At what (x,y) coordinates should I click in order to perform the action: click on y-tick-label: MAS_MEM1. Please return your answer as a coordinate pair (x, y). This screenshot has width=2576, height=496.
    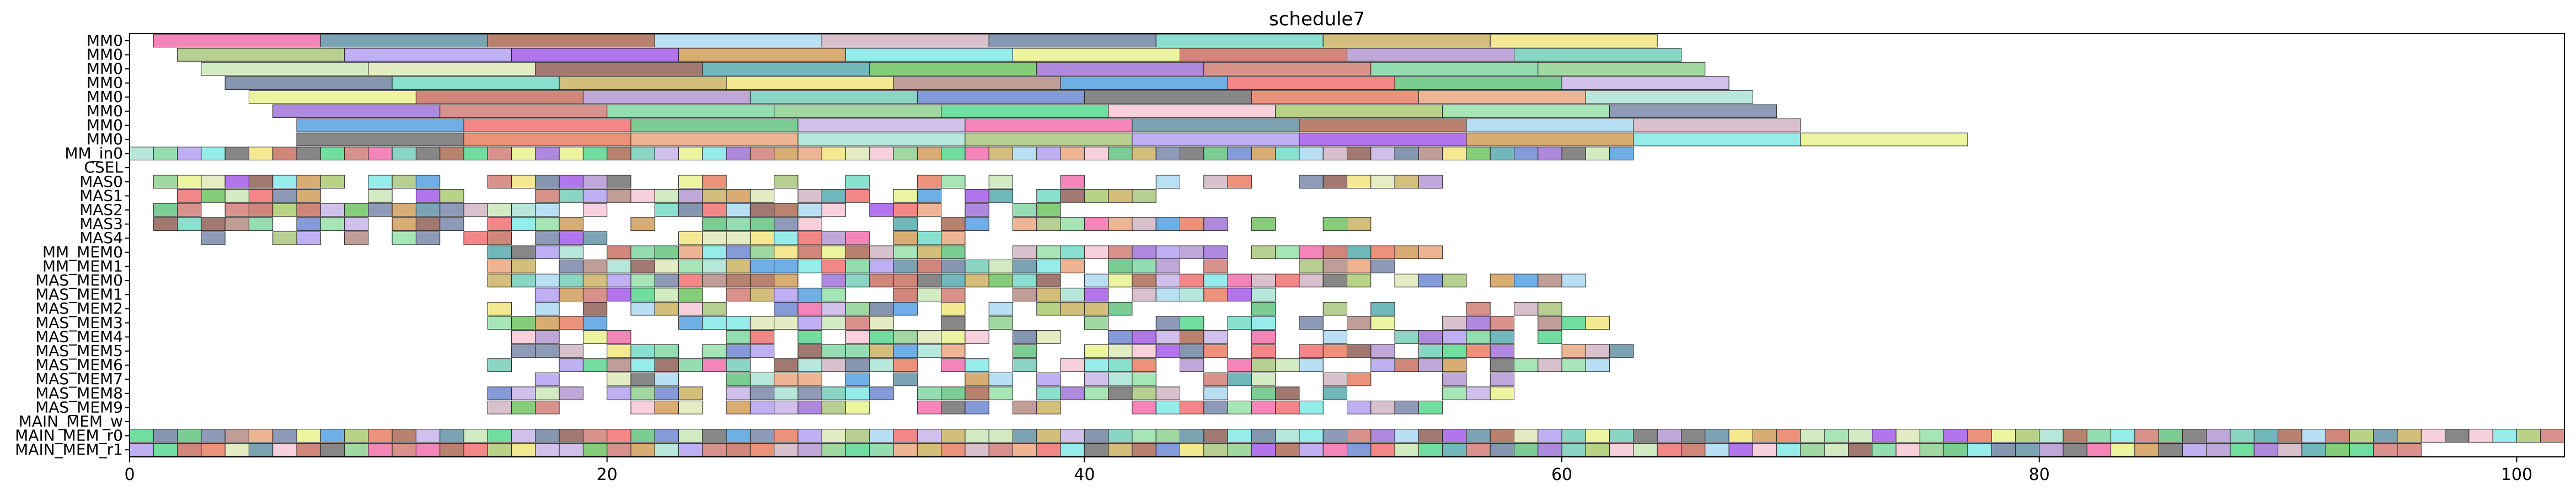
    Looking at the image, I should click on (79, 294).